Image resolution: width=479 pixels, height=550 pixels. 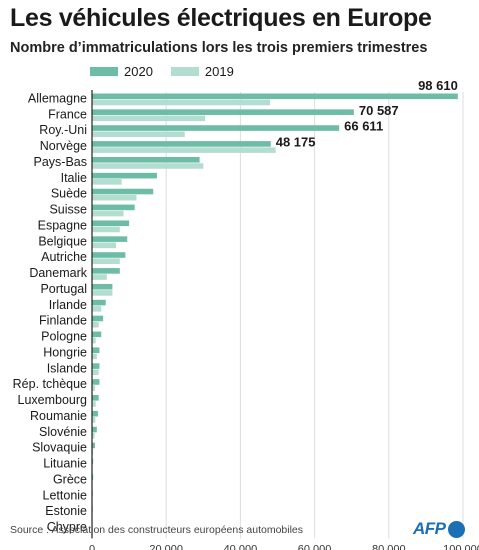 I want to click on legend-item-2020: 2020, so click(x=121, y=71).